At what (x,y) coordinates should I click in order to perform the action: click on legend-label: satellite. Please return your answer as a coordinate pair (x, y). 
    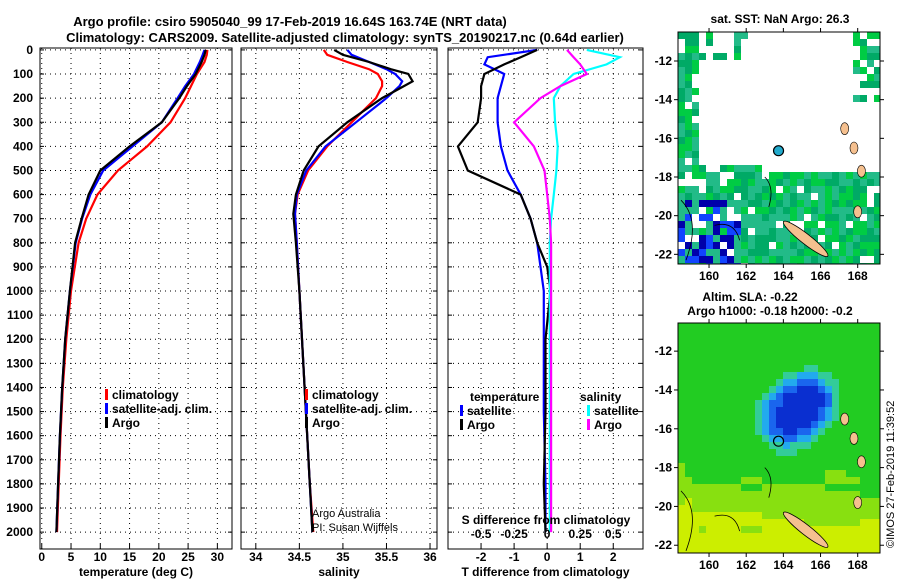
    Looking at the image, I should click on (616, 411).